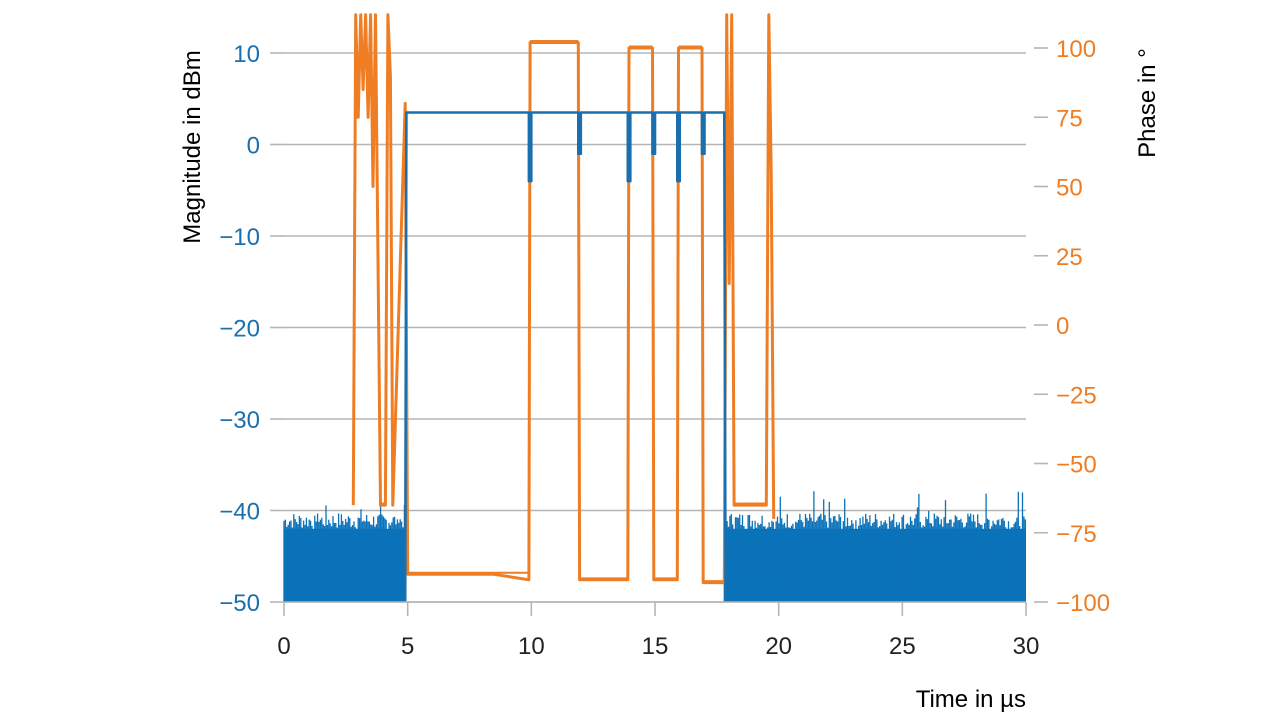 The image size is (1280, 725). I want to click on y-right-tick-label: −75, so click(1076, 534).